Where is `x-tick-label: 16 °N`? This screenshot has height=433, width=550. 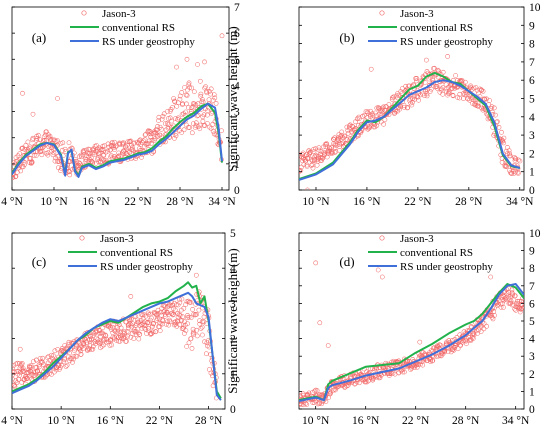
x-tick-label: 16 °N is located at coordinates (96, 202).